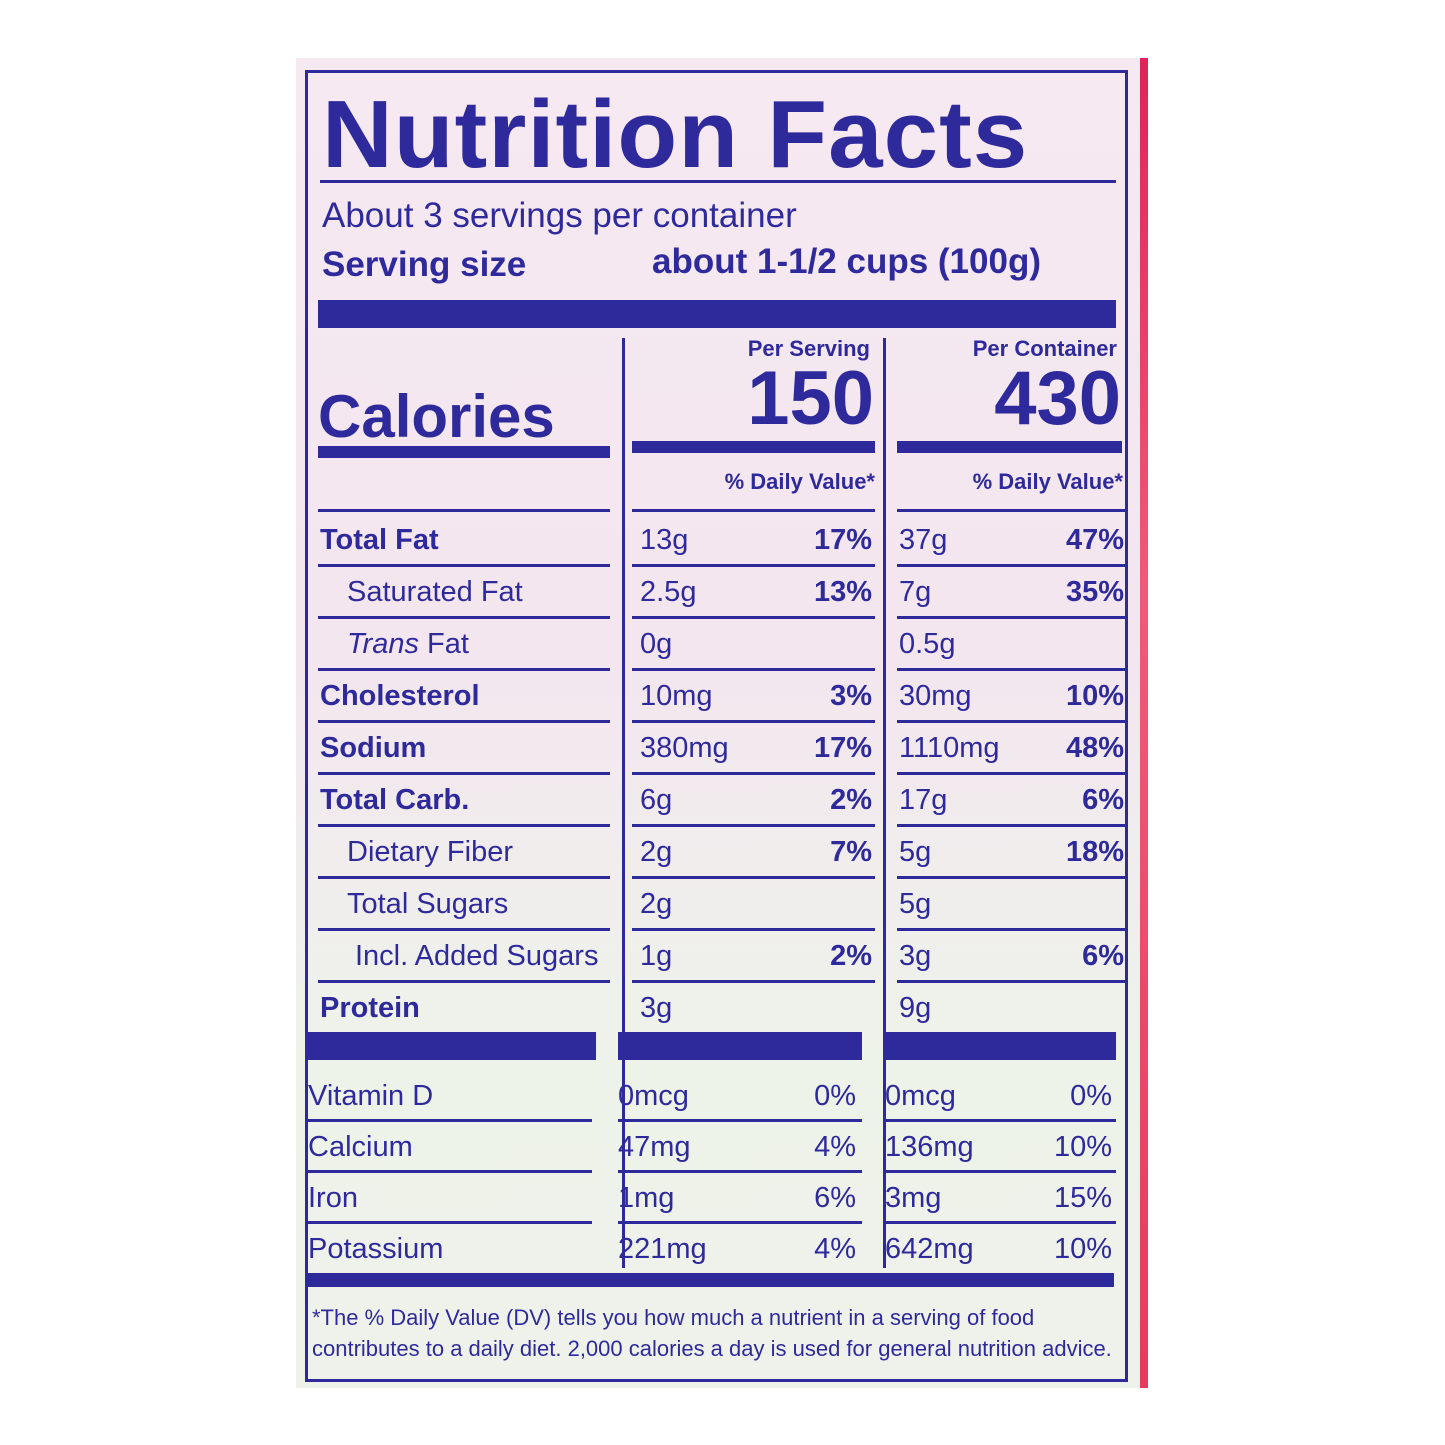 This screenshot has width=1445, height=1445. Describe the element at coordinates (915, 956) in the screenshot. I see `container-amount: 3g` at that location.